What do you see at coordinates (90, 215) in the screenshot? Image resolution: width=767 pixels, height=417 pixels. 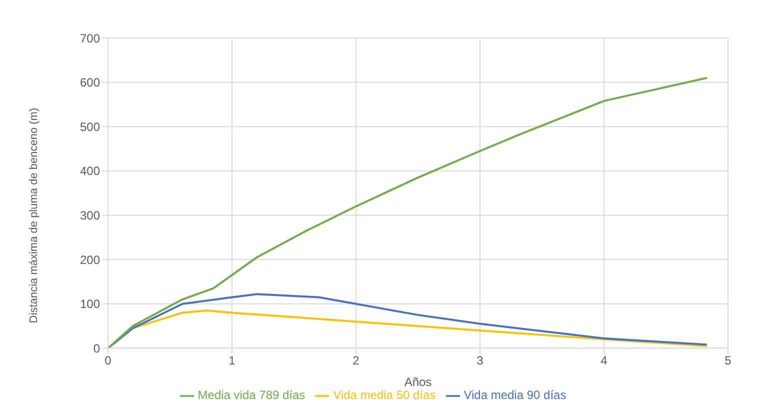 I see `y-tick-label: 300` at bounding box center [90, 215].